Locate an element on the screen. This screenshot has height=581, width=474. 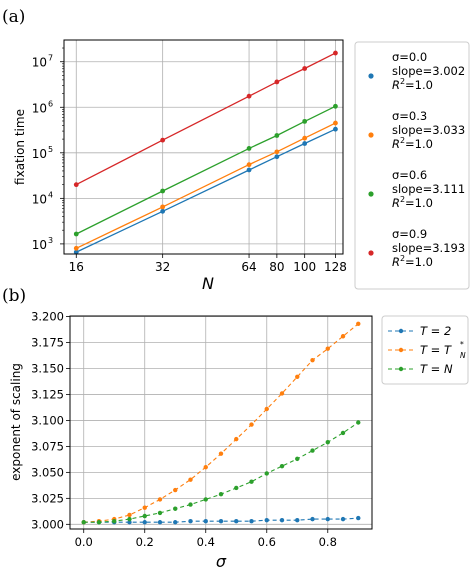
panel-a-xtick-label: 32 is located at coordinates (162, 267).